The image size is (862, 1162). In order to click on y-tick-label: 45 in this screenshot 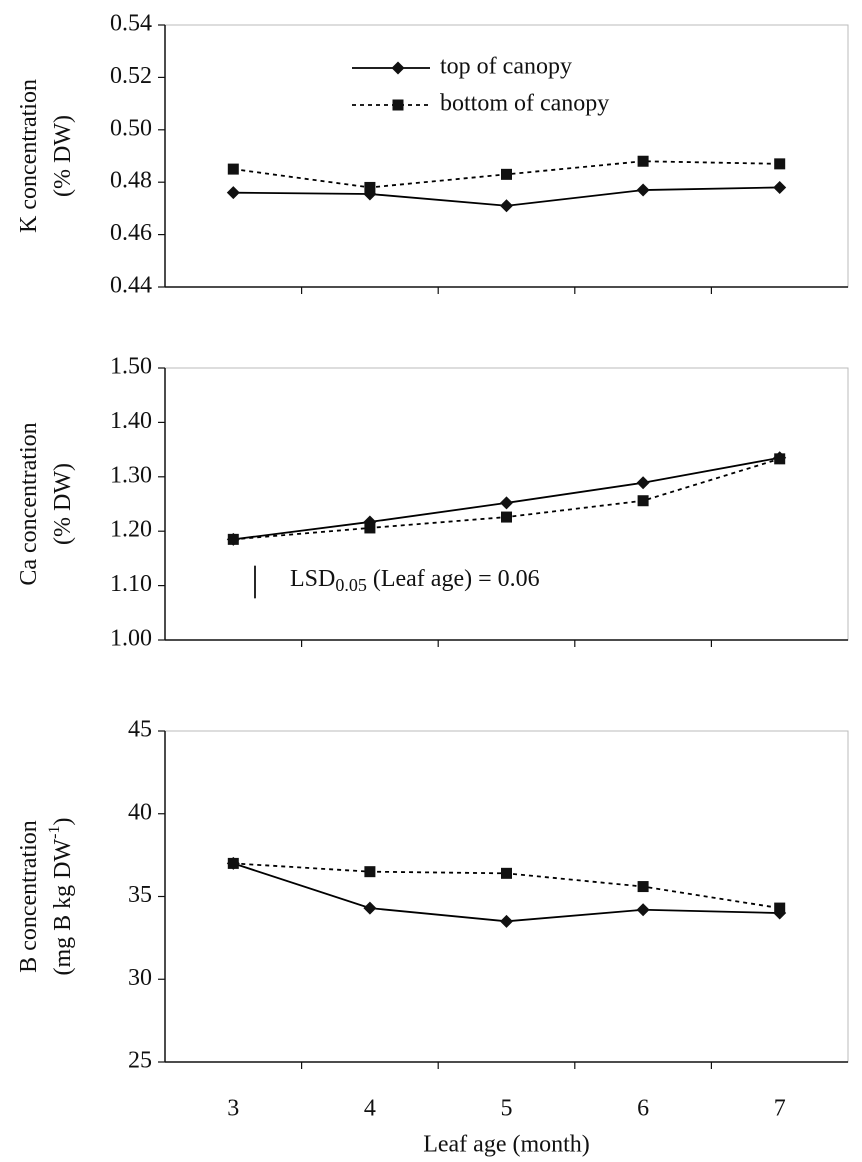, I will do `click(140, 730)`.